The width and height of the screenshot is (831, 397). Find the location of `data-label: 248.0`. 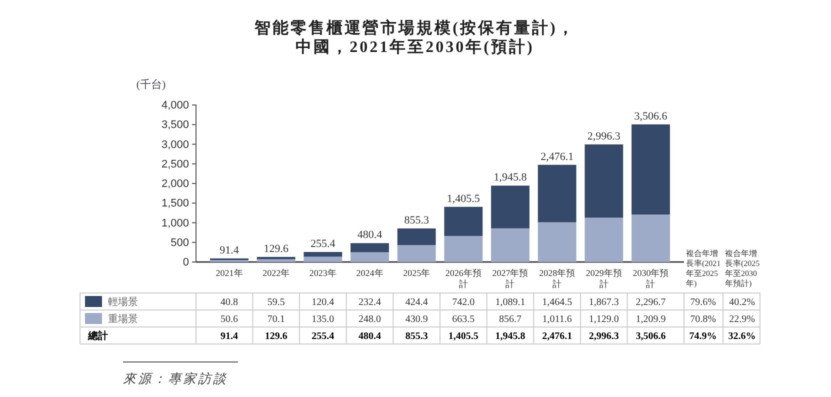

data-label: 248.0 is located at coordinates (369, 319).